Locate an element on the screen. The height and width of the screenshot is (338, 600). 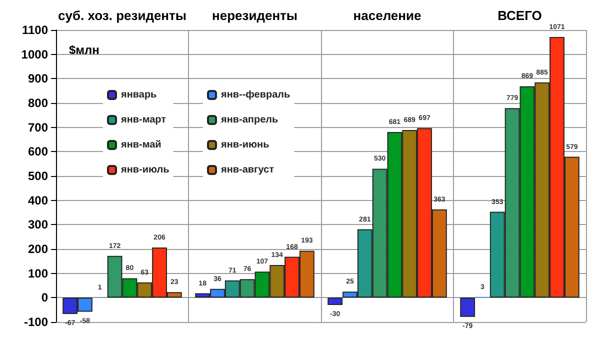
legend-label: янв-июнь is located at coordinates (245, 145).